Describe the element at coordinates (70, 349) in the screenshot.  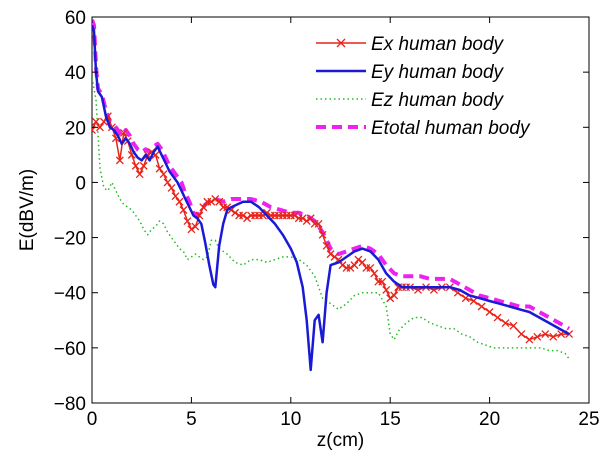
I see `y-tick-label: −60` at that location.